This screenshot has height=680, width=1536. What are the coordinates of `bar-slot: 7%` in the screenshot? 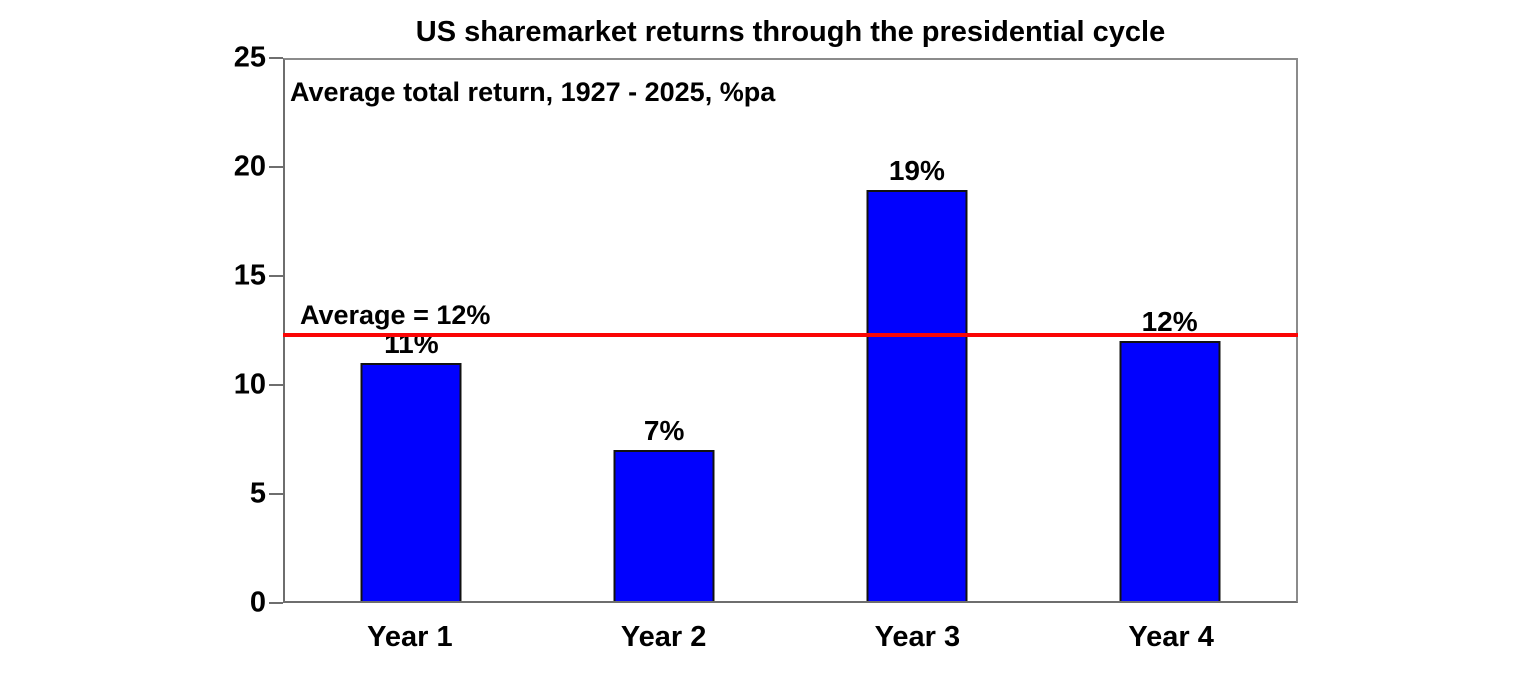 It's located at (664, 330).